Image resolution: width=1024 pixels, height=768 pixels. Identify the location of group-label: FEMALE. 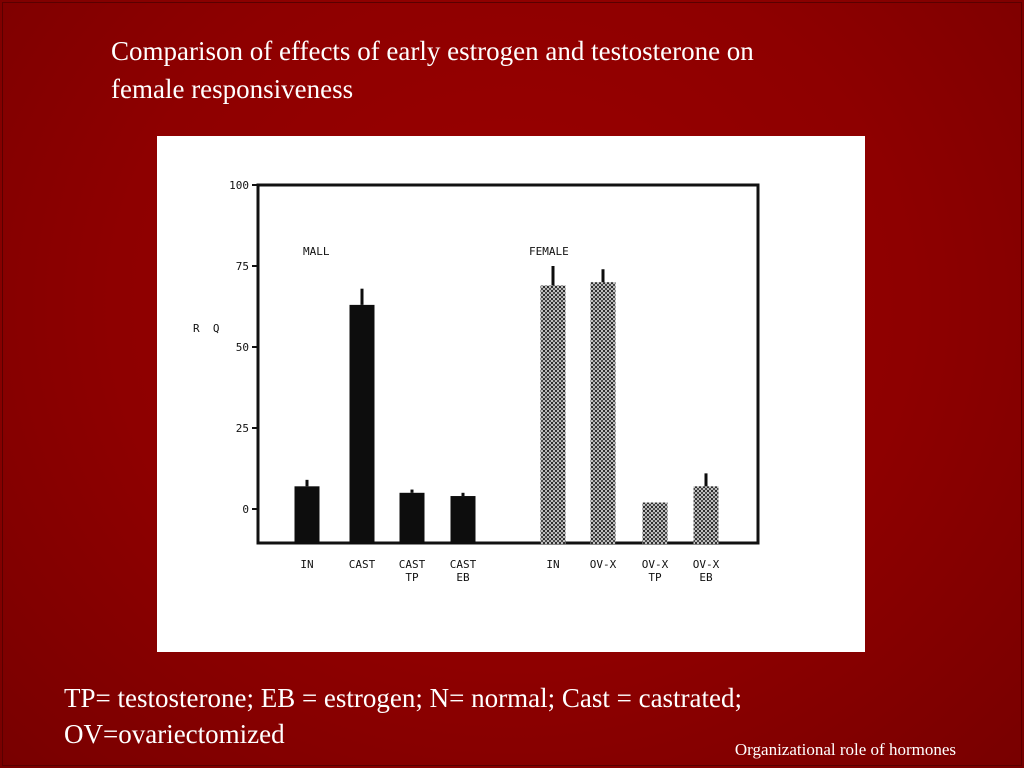
(549, 251).